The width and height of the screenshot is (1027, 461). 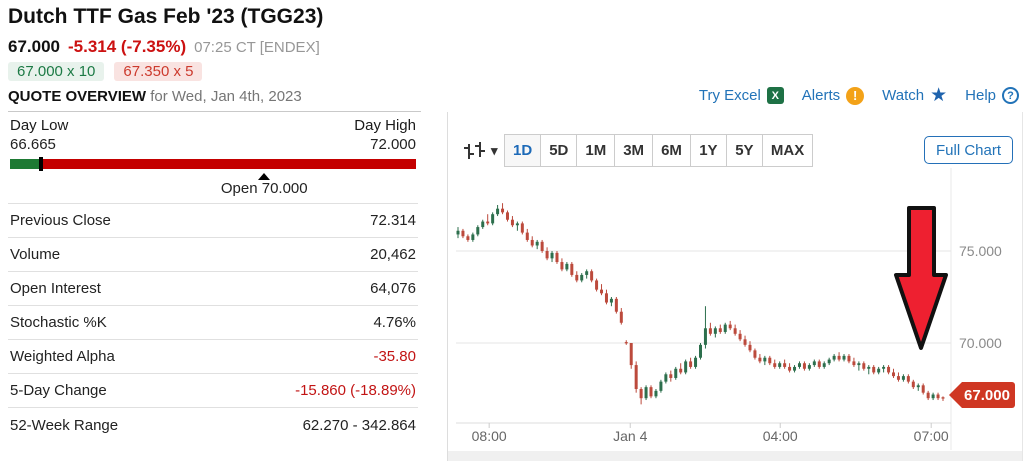 What do you see at coordinates (394, 356) in the screenshot?
I see `row-value: -35.80` at bounding box center [394, 356].